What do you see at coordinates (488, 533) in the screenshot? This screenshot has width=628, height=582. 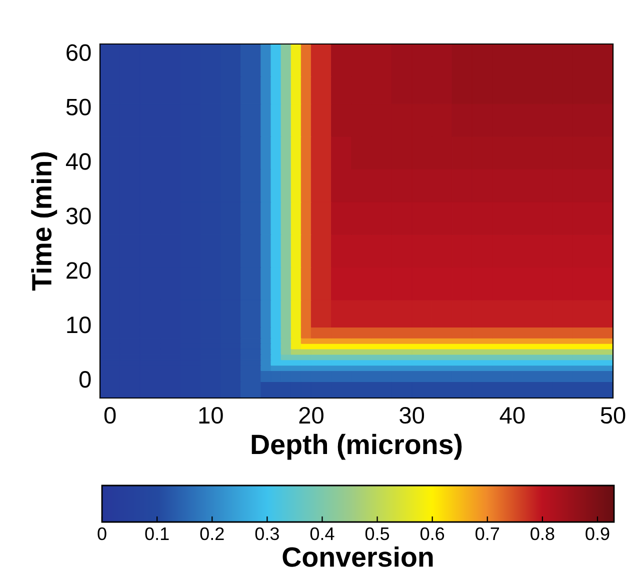 I see `color-bar-label: 0.7` at bounding box center [488, 533].